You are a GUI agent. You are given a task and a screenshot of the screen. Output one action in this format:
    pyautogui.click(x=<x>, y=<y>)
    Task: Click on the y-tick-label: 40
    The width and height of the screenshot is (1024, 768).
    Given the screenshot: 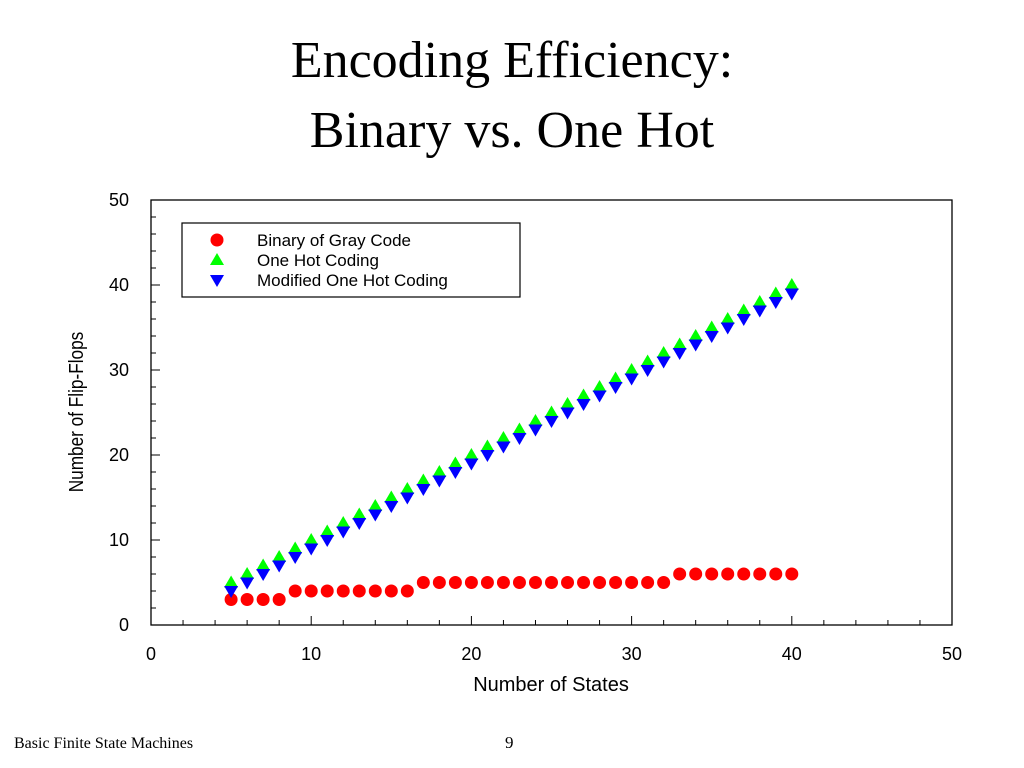 What is the action you would take?
    pyautogui.click(x=119, y=285)
    